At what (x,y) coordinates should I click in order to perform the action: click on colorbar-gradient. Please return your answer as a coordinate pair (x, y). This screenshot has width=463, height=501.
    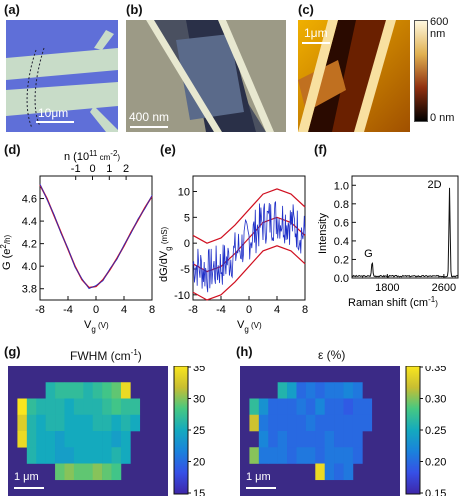
    Looking at the image, I should click on (413, 430).